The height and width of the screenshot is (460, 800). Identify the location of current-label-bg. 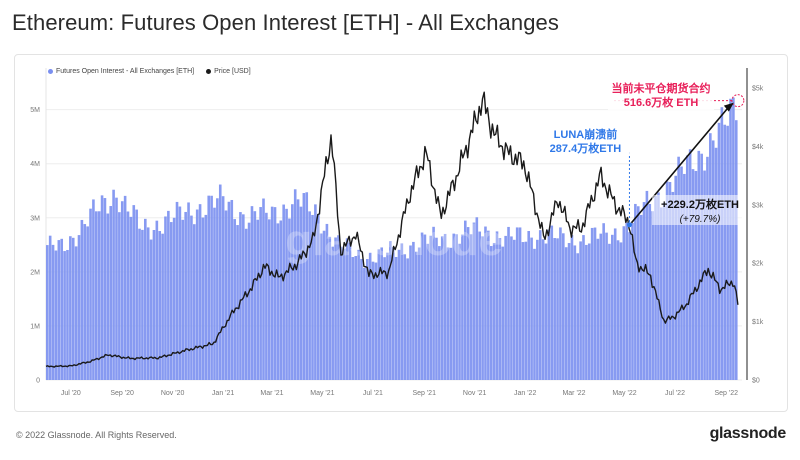
(661, 95).